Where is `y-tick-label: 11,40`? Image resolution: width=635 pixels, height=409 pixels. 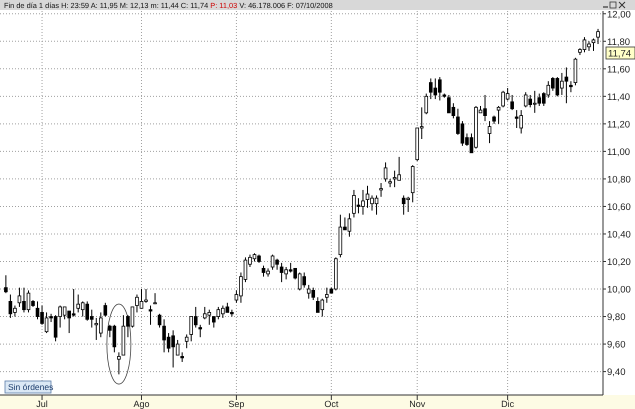
y-tick-label: 11,40 is located at coordinates (618, 97).